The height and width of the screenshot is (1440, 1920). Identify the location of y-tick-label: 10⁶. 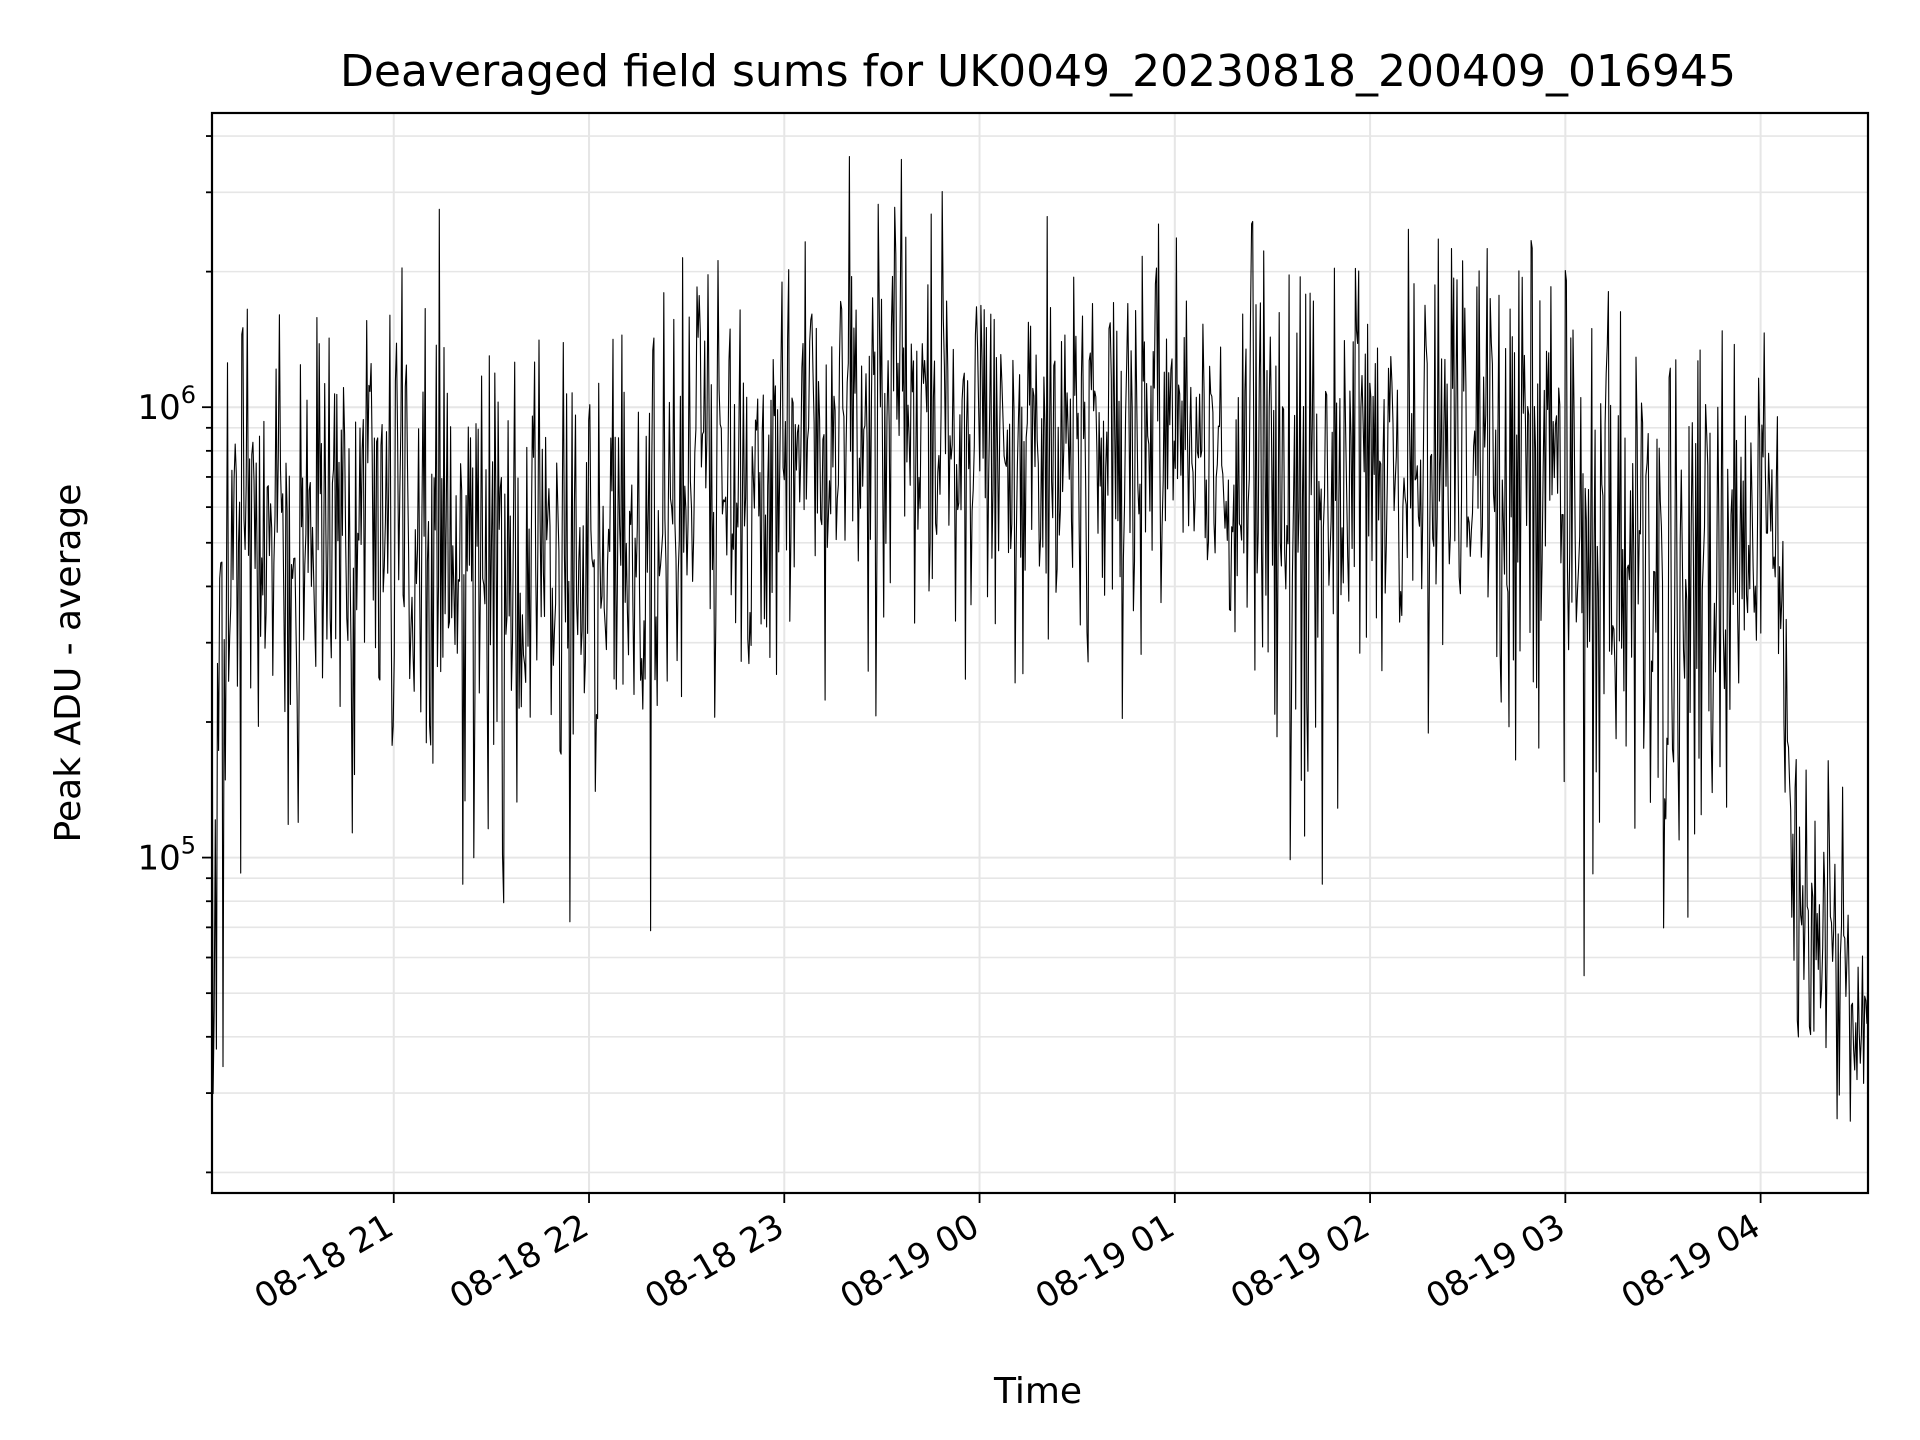
(166, 404).